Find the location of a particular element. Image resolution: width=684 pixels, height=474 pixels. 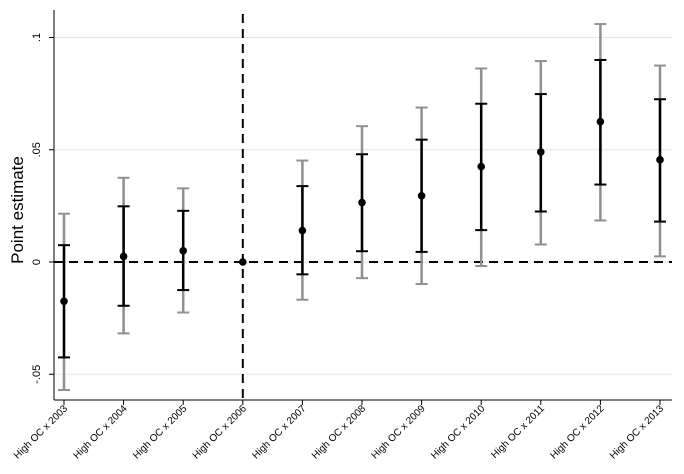

y-ticks: -.05 0 .05 .1 is located at coordinates (42, 208).